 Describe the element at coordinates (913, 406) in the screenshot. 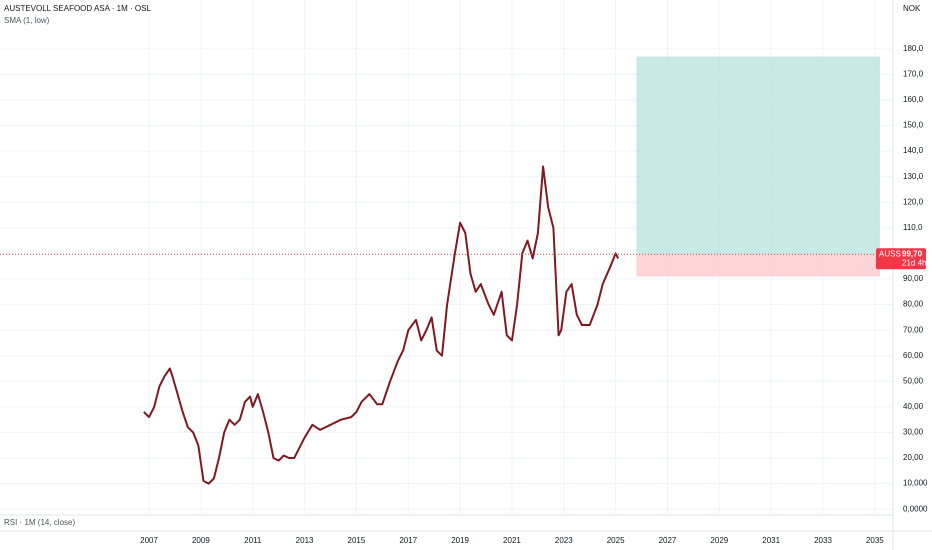

I see `y-tick-label: 40,00` at that location.